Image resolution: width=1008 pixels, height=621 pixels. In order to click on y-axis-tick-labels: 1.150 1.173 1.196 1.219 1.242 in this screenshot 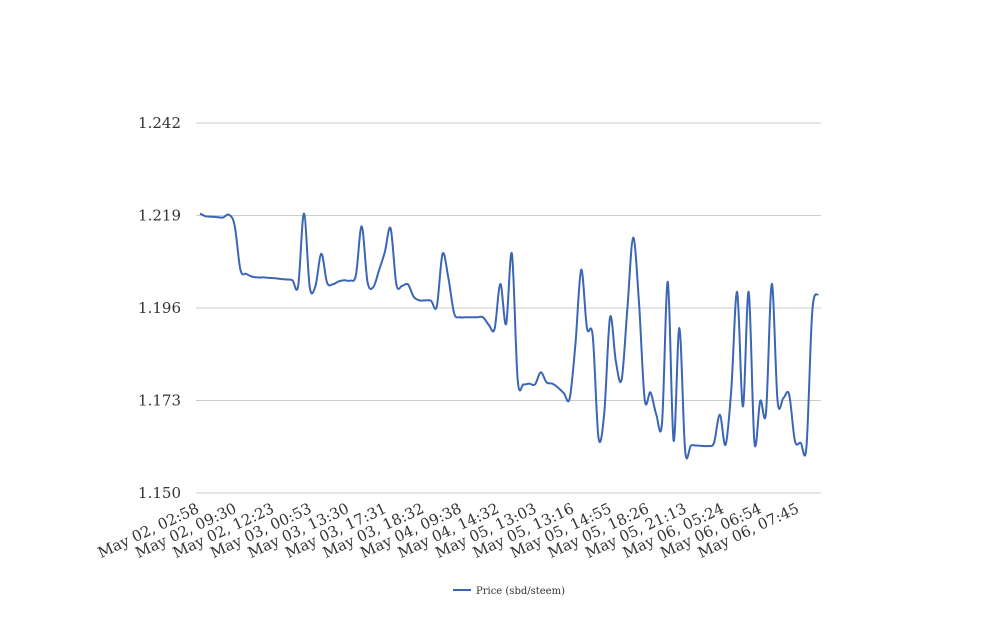, I will do `click(159, 308)`.